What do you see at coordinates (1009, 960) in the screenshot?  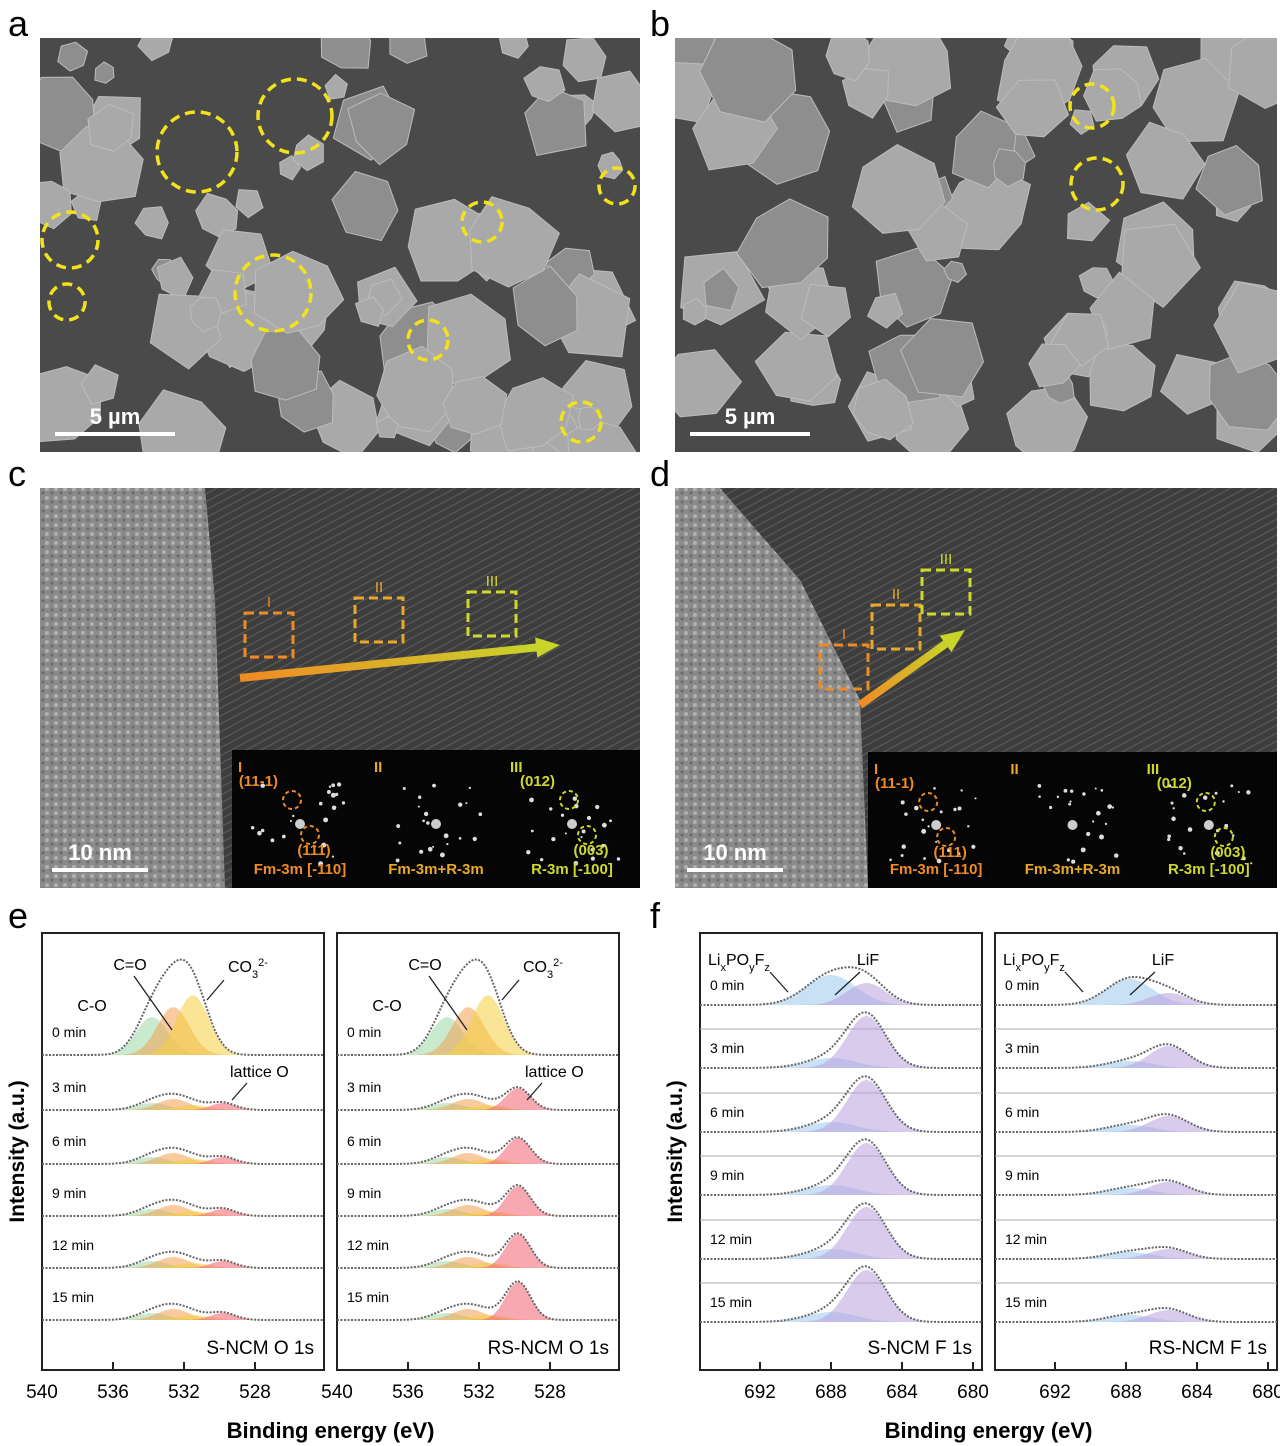 I see `annotation-part: Li` at bounding box center [1009, 960].